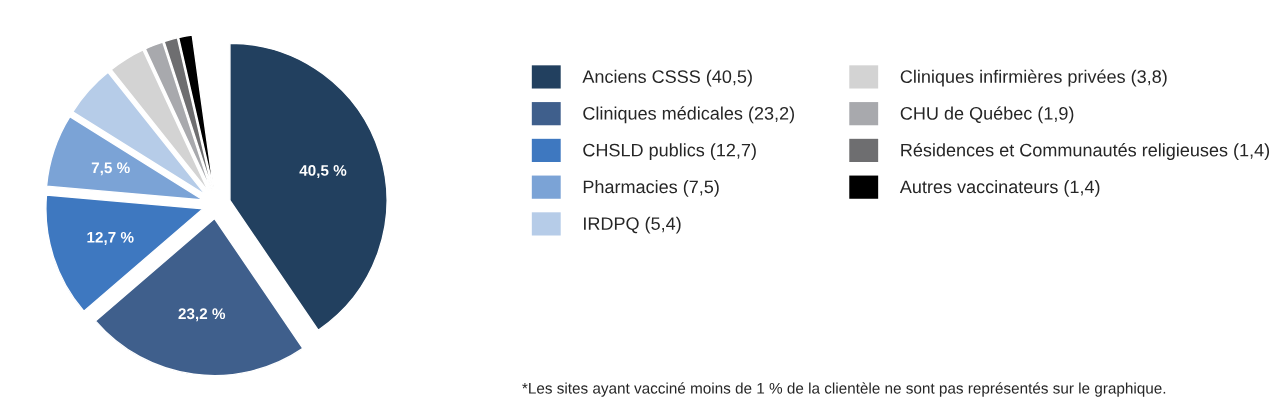  Describe the element at coordinates (688, 115) in the screenshot. I see `legend-label: Cliniques médicales (23,2)` at that location.